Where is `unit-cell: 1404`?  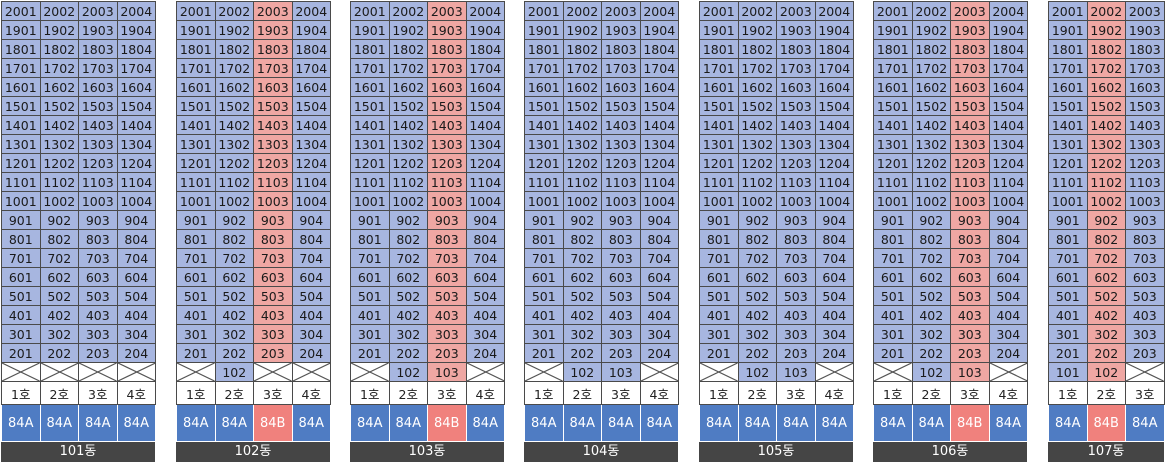 unit-cell: 1404 is located at coordinates (136, 125).